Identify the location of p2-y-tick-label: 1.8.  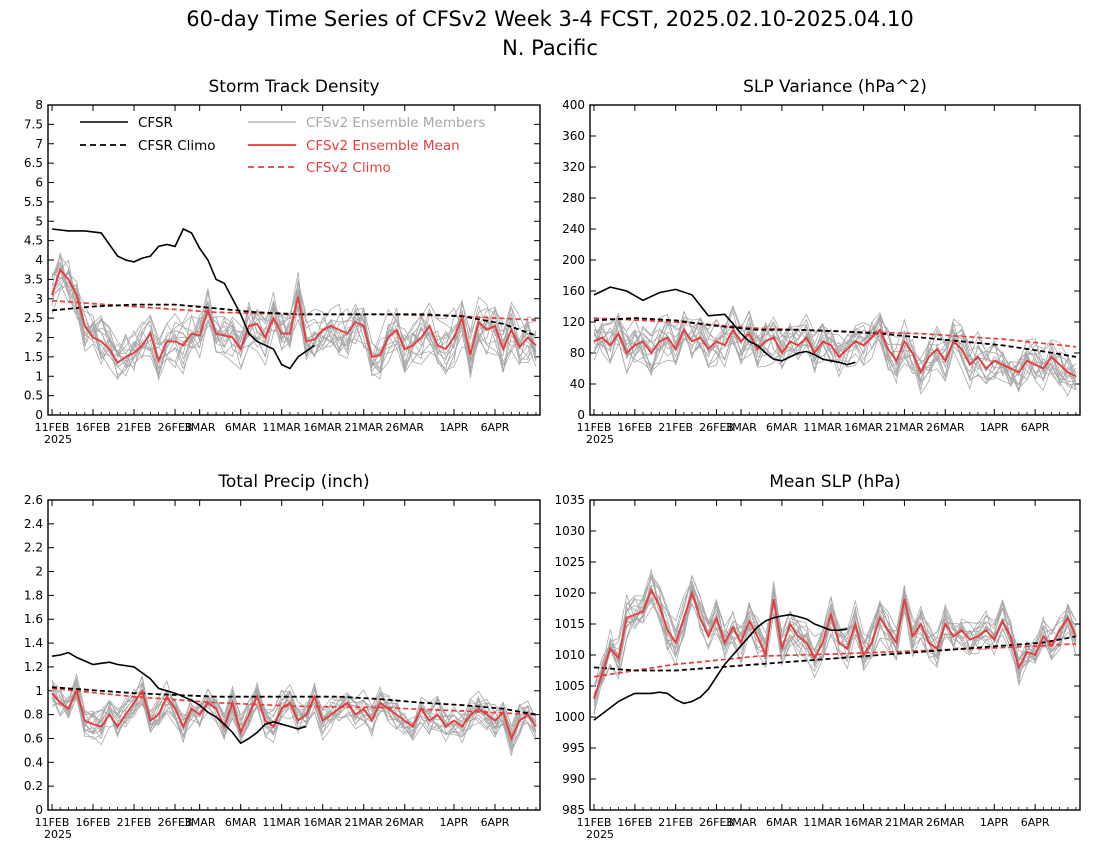
(33, 595).